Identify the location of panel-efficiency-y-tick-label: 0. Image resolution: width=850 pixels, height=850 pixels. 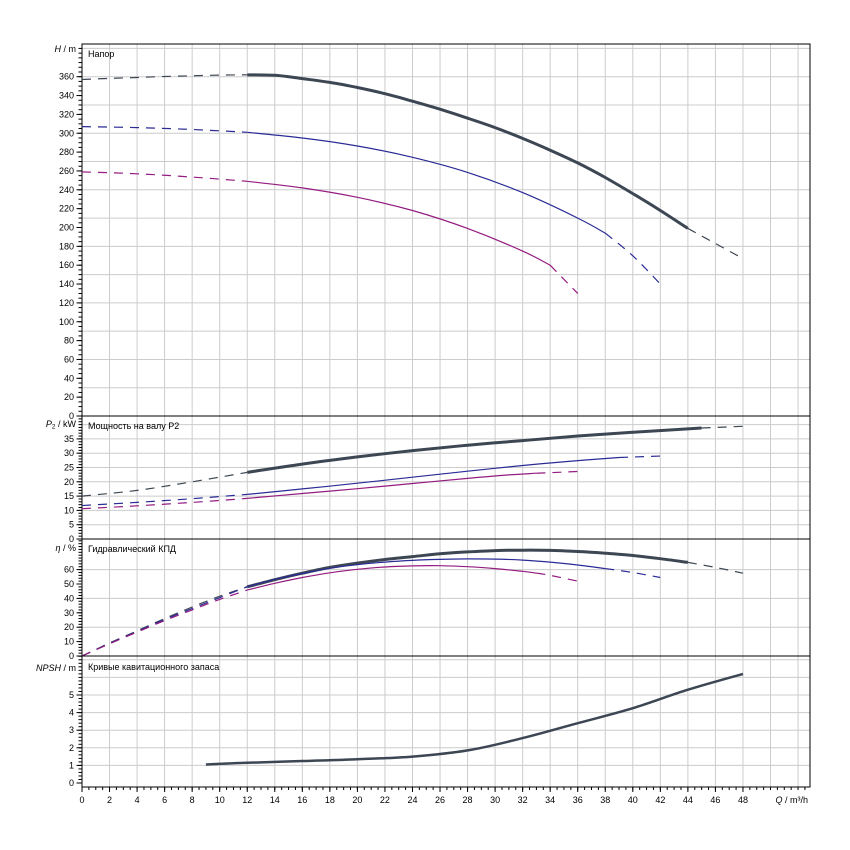
(71, 656).